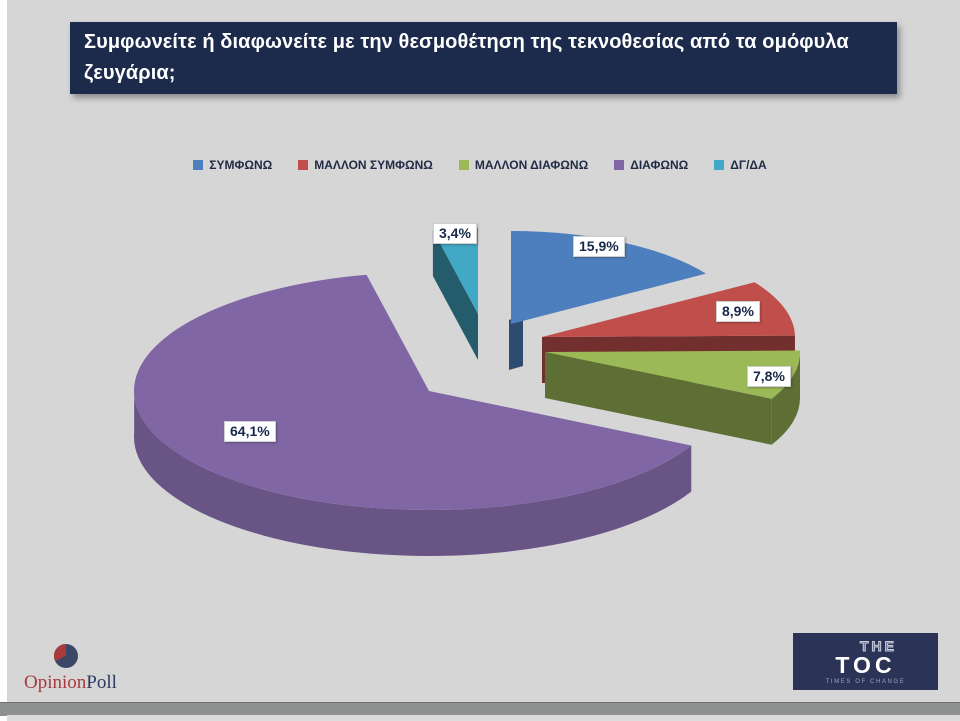 The height and width of the screenshot is (721, 960). What do you see at coordinates (480, 709) in the screenshot?
I see `page-gap` at bounding box center [480, 709].